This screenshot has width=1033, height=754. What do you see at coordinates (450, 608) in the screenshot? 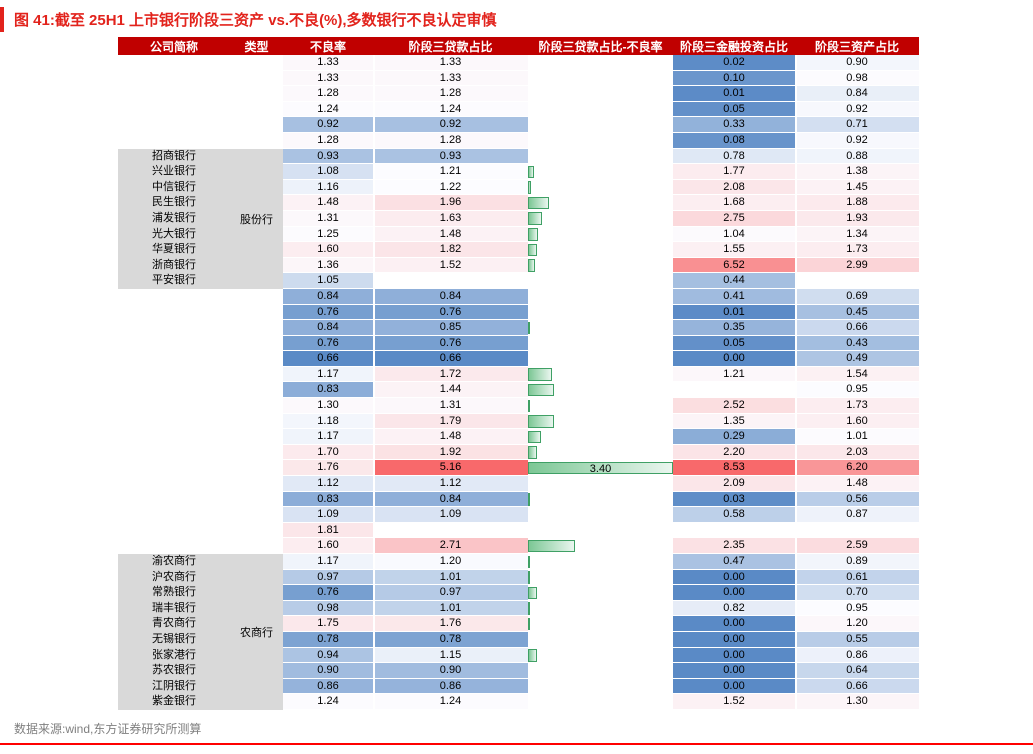
I see `cell-stage3-loan: 1.01` at bounding box center [450, 608].